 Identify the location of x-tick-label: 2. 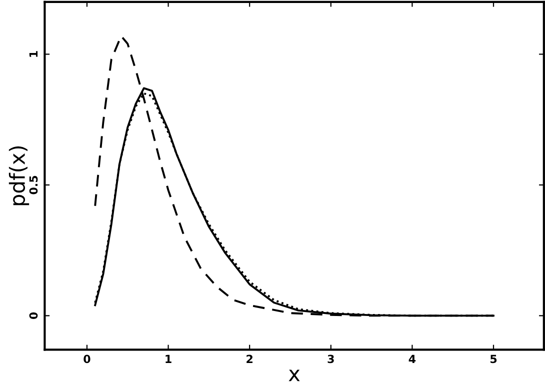
(249, 358).